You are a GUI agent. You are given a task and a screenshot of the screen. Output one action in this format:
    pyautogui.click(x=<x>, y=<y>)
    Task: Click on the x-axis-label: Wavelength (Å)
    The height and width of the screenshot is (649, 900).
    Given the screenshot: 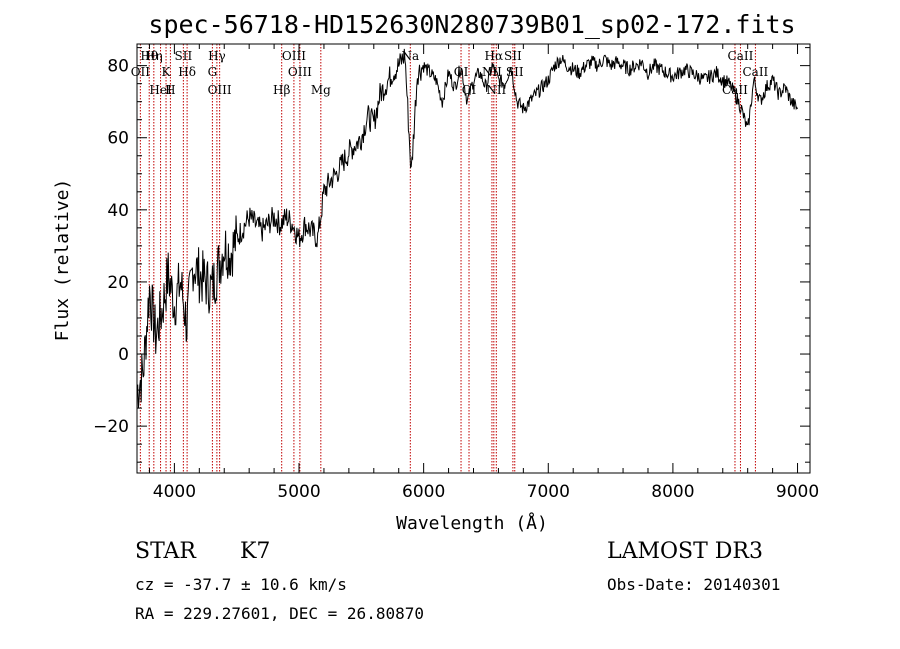 What is the action you would take?
    pyautogui.click(x=472, y=523)
    